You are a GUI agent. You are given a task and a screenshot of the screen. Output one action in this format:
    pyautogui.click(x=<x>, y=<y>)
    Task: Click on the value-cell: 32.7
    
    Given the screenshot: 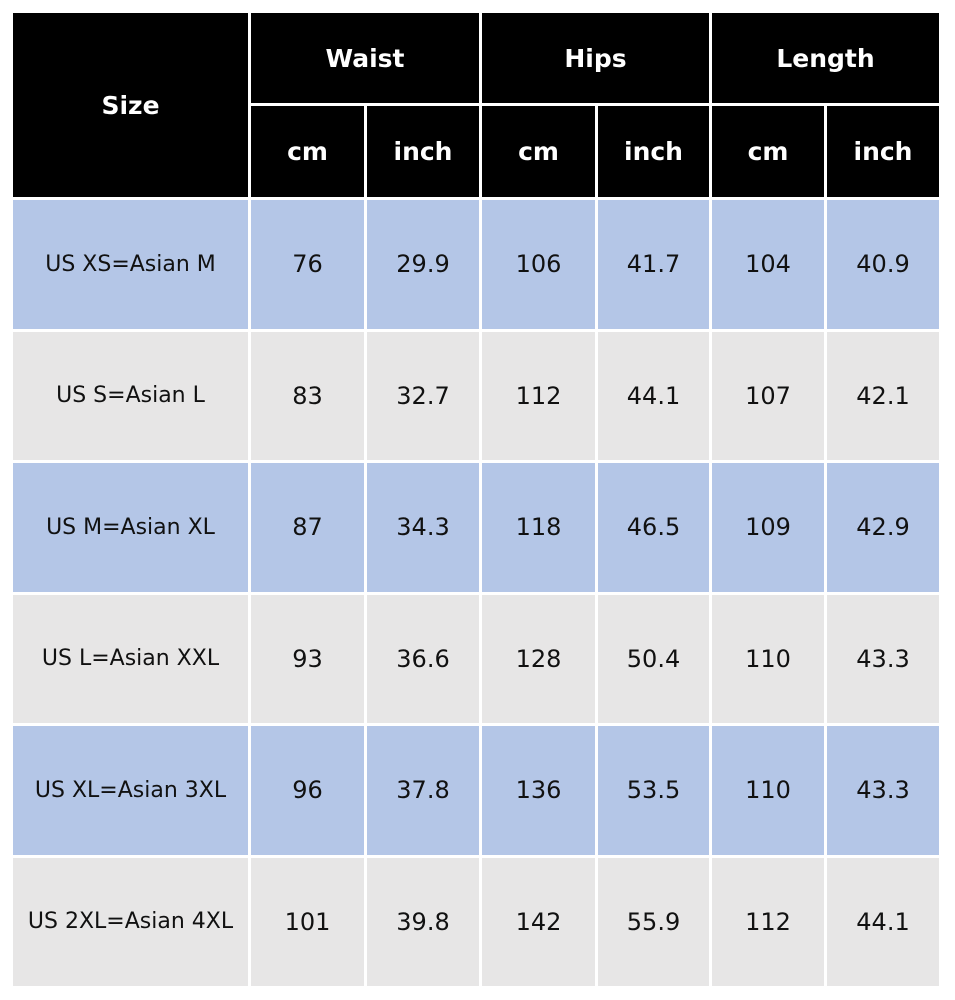 What is the action you would take?
    pyautogui.click(x=423, y=395)
    